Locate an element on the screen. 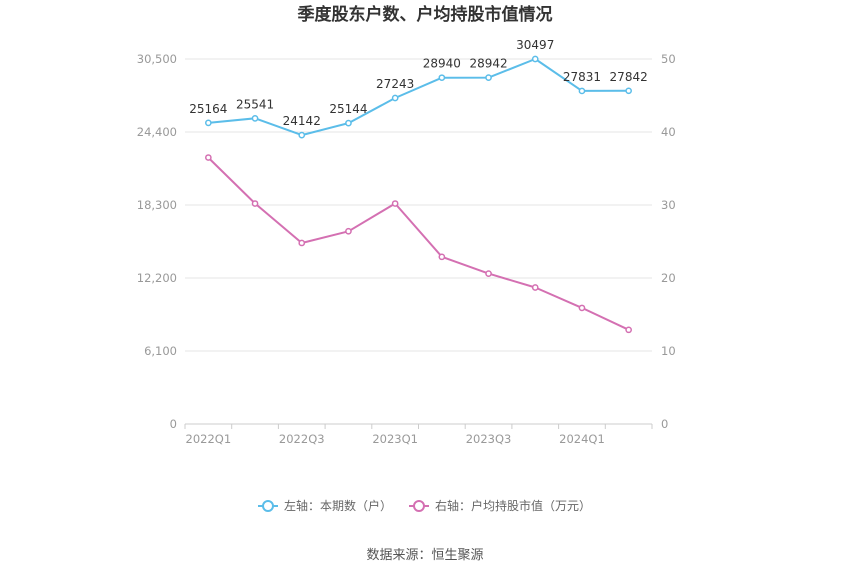  y-right-tick-label: 40 is located at coordinates (668, 132).